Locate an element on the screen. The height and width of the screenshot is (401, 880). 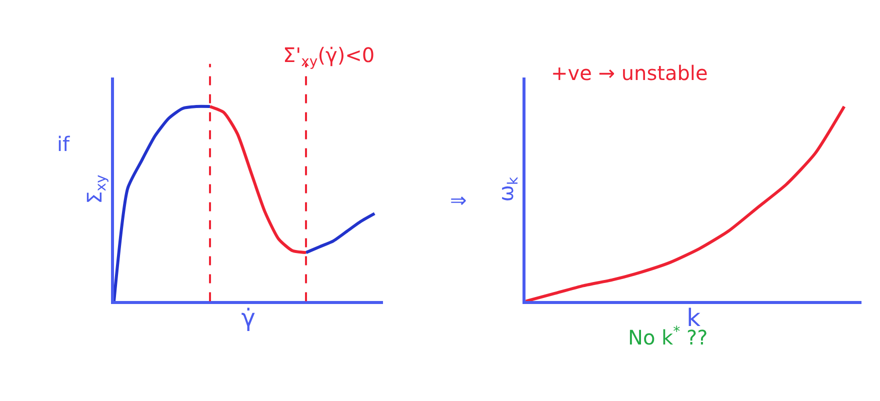
x-axis-title: γ̇ is located at coordinates (248, 318).